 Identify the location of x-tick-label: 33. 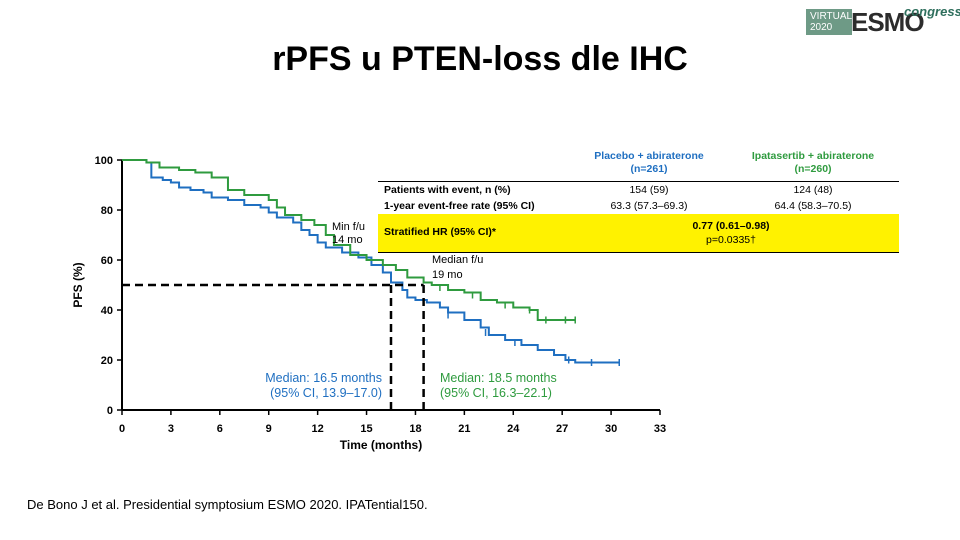
(660, 429).